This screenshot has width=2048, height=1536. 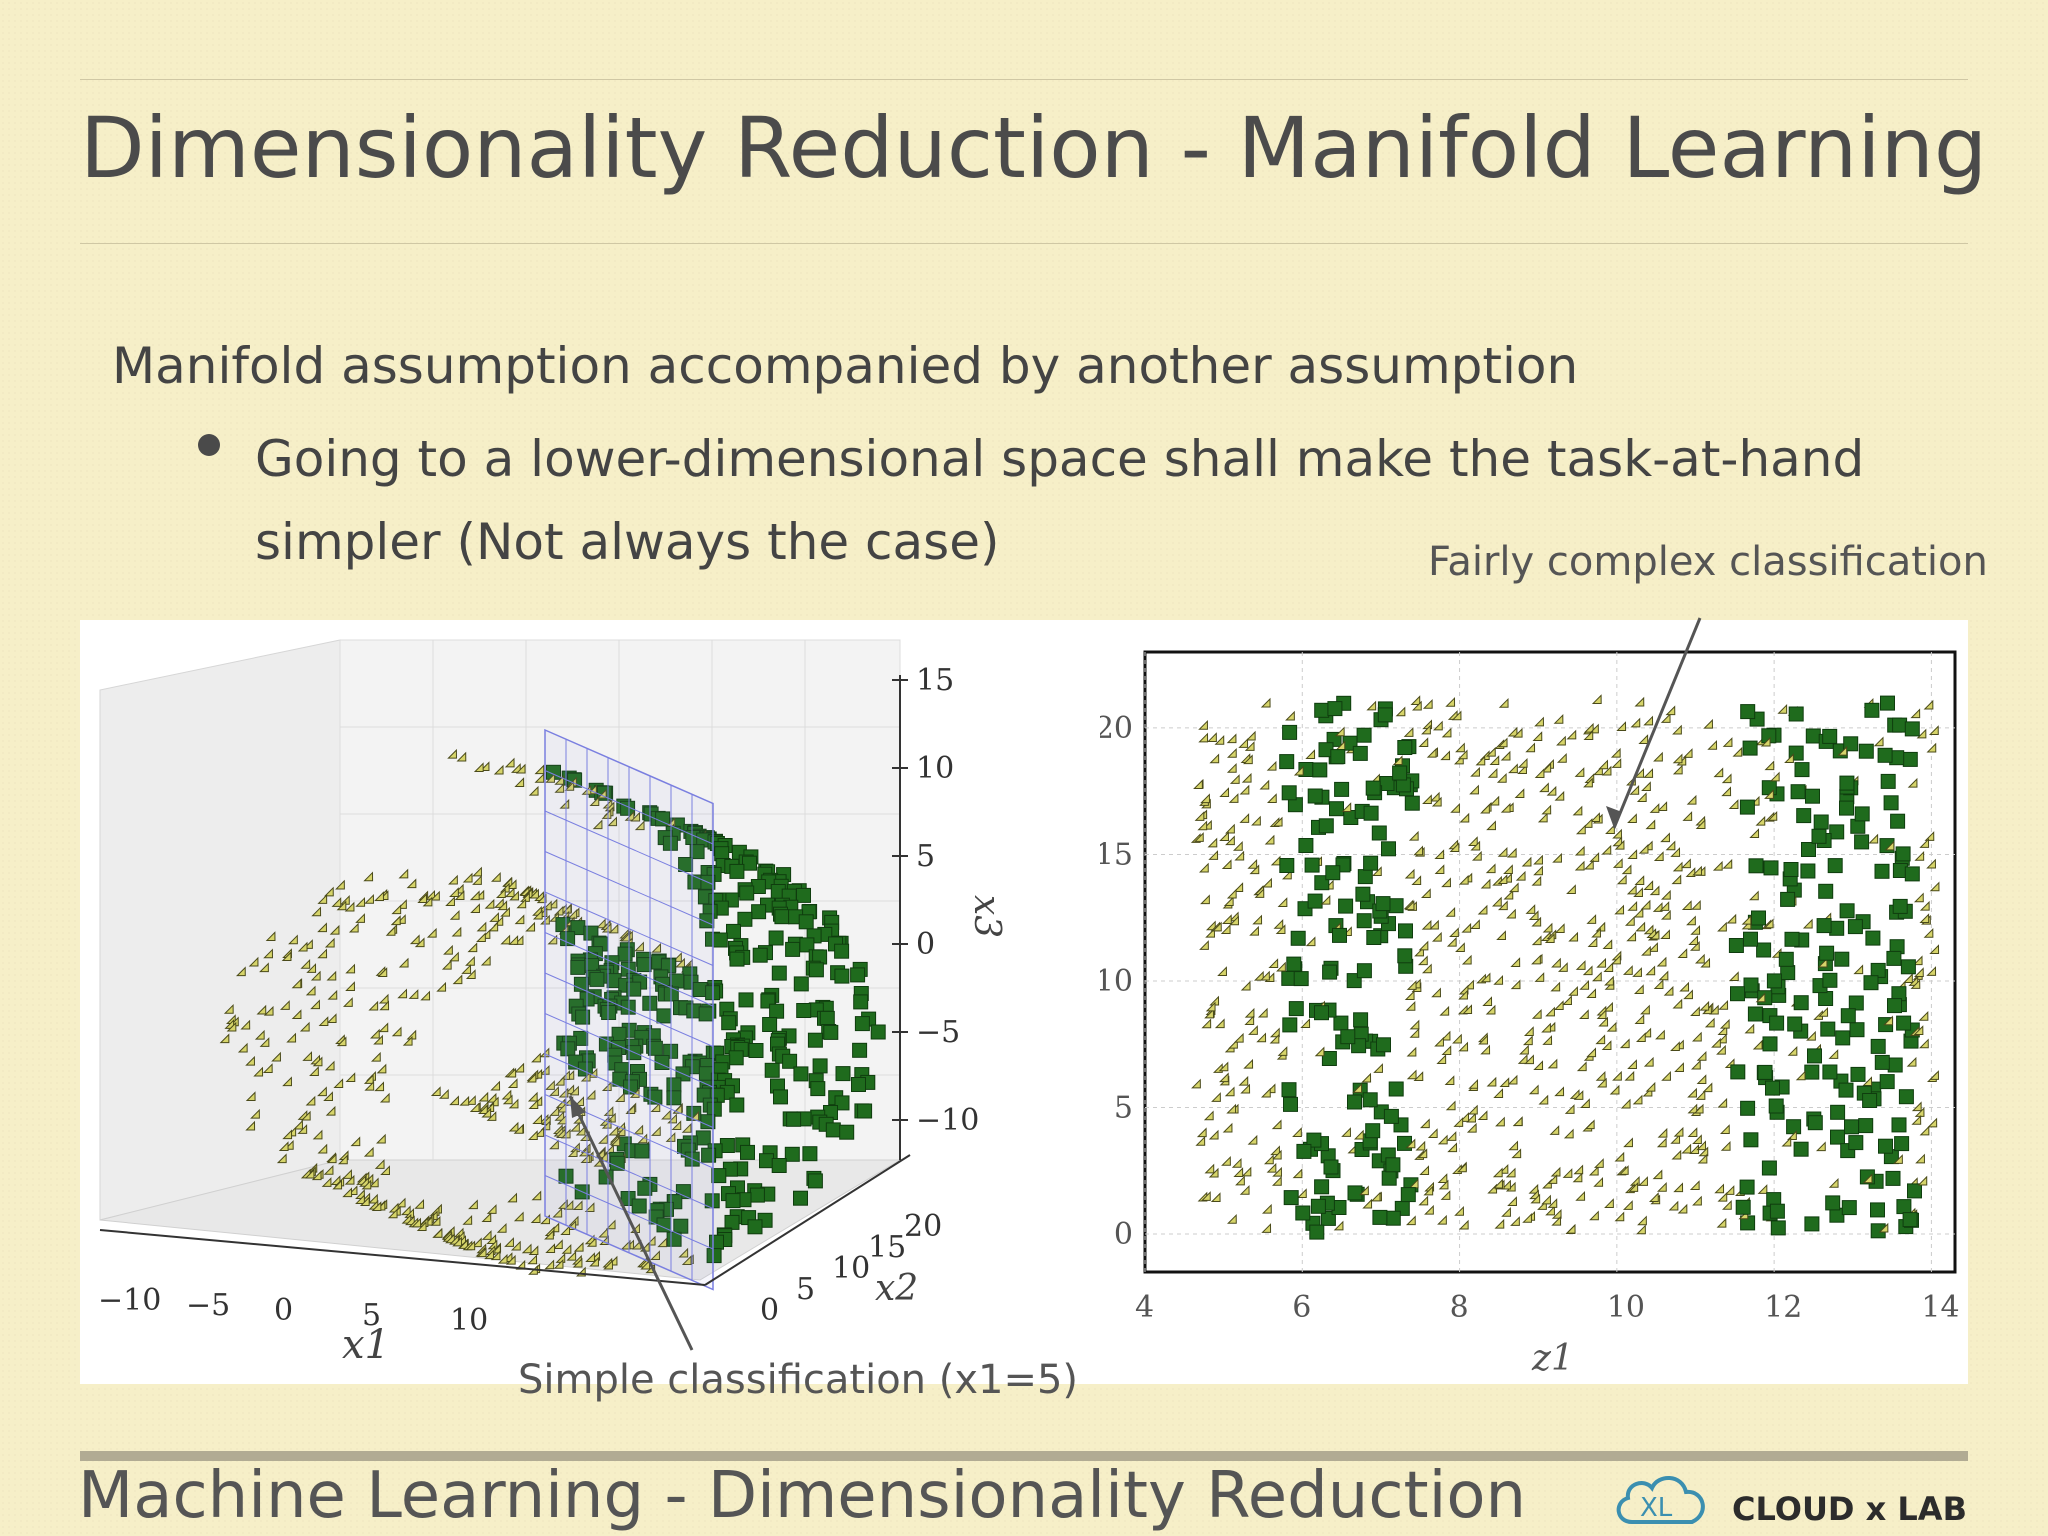 I want to click on logo-mark: XL, so click(x=1656, y=1508).